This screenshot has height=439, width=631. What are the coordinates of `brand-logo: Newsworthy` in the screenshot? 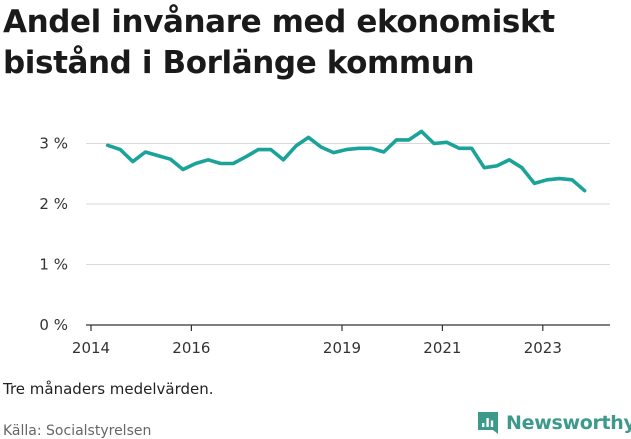 It's located at (553, 423).